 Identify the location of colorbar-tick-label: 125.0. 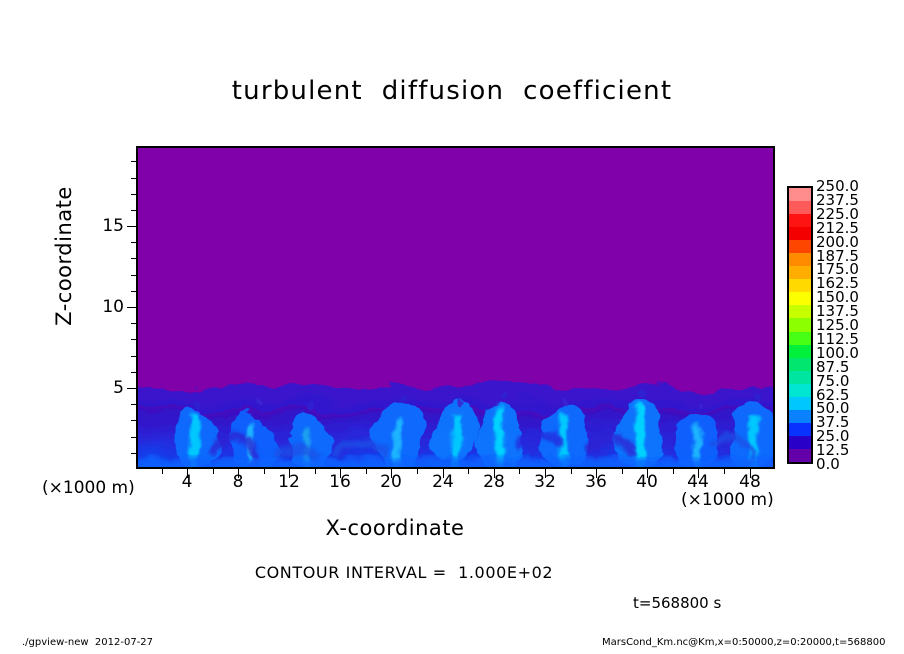
(837, 325).